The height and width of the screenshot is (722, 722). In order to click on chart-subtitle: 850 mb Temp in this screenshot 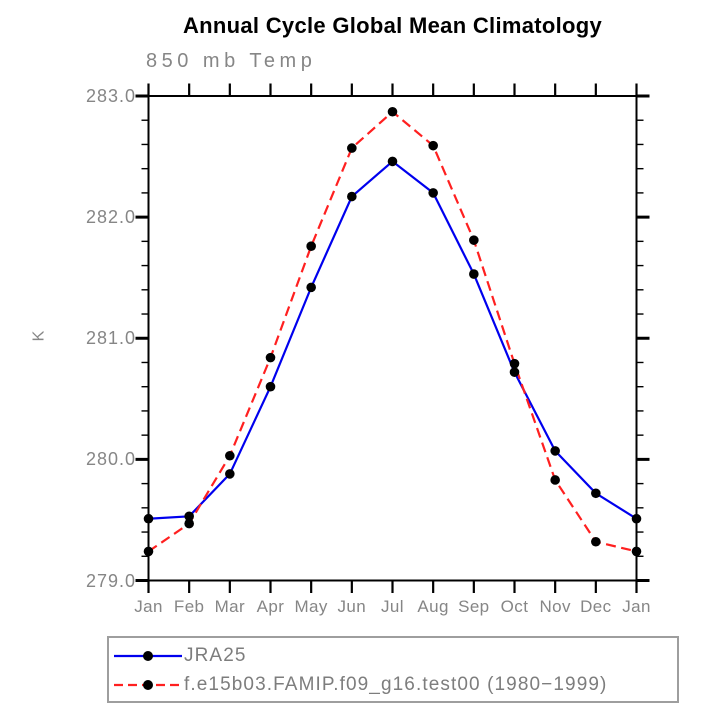, I will do `click(231, 61)`.